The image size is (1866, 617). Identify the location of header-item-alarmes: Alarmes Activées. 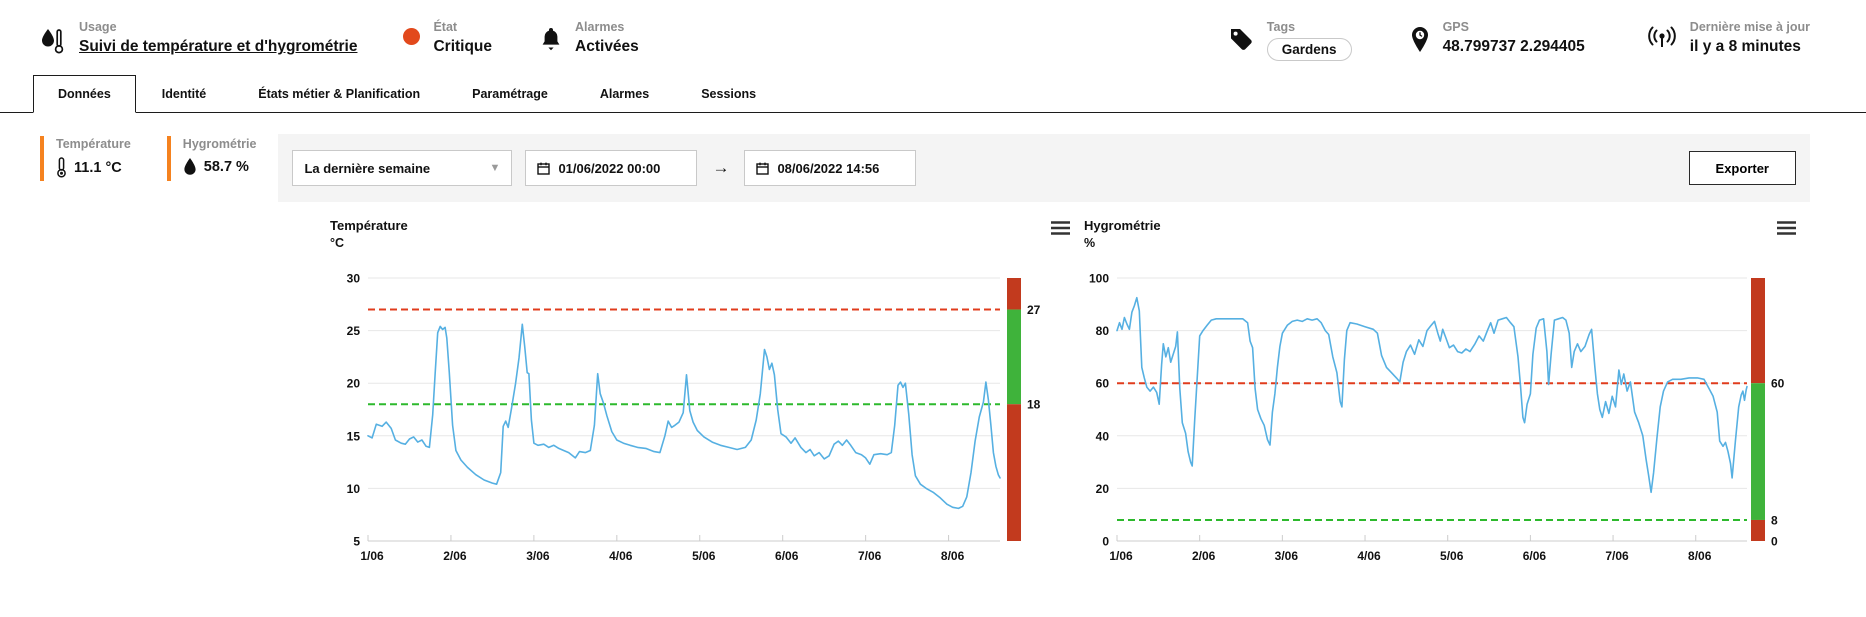
(589, 38).